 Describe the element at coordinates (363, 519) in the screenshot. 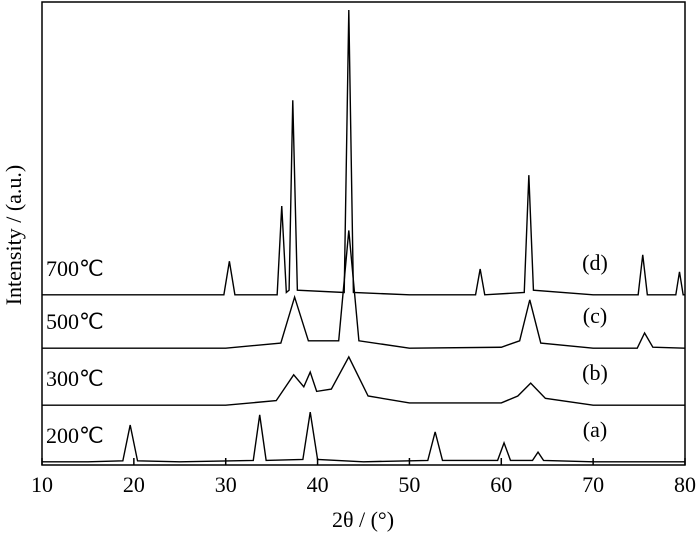

I see `x-axis-label: 2θ / (°)` at that location.